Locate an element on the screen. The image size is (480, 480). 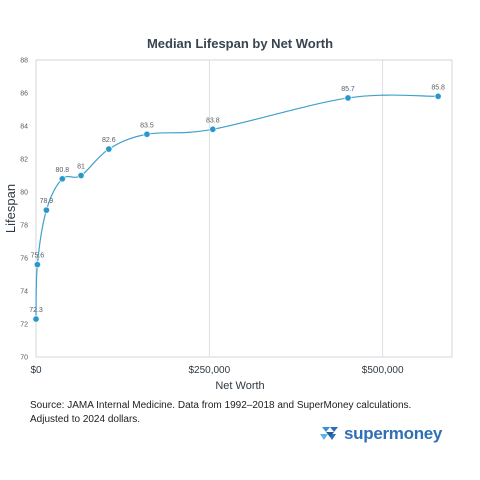
x-tick-label: $500,000 is located at coordinates (383, 370).